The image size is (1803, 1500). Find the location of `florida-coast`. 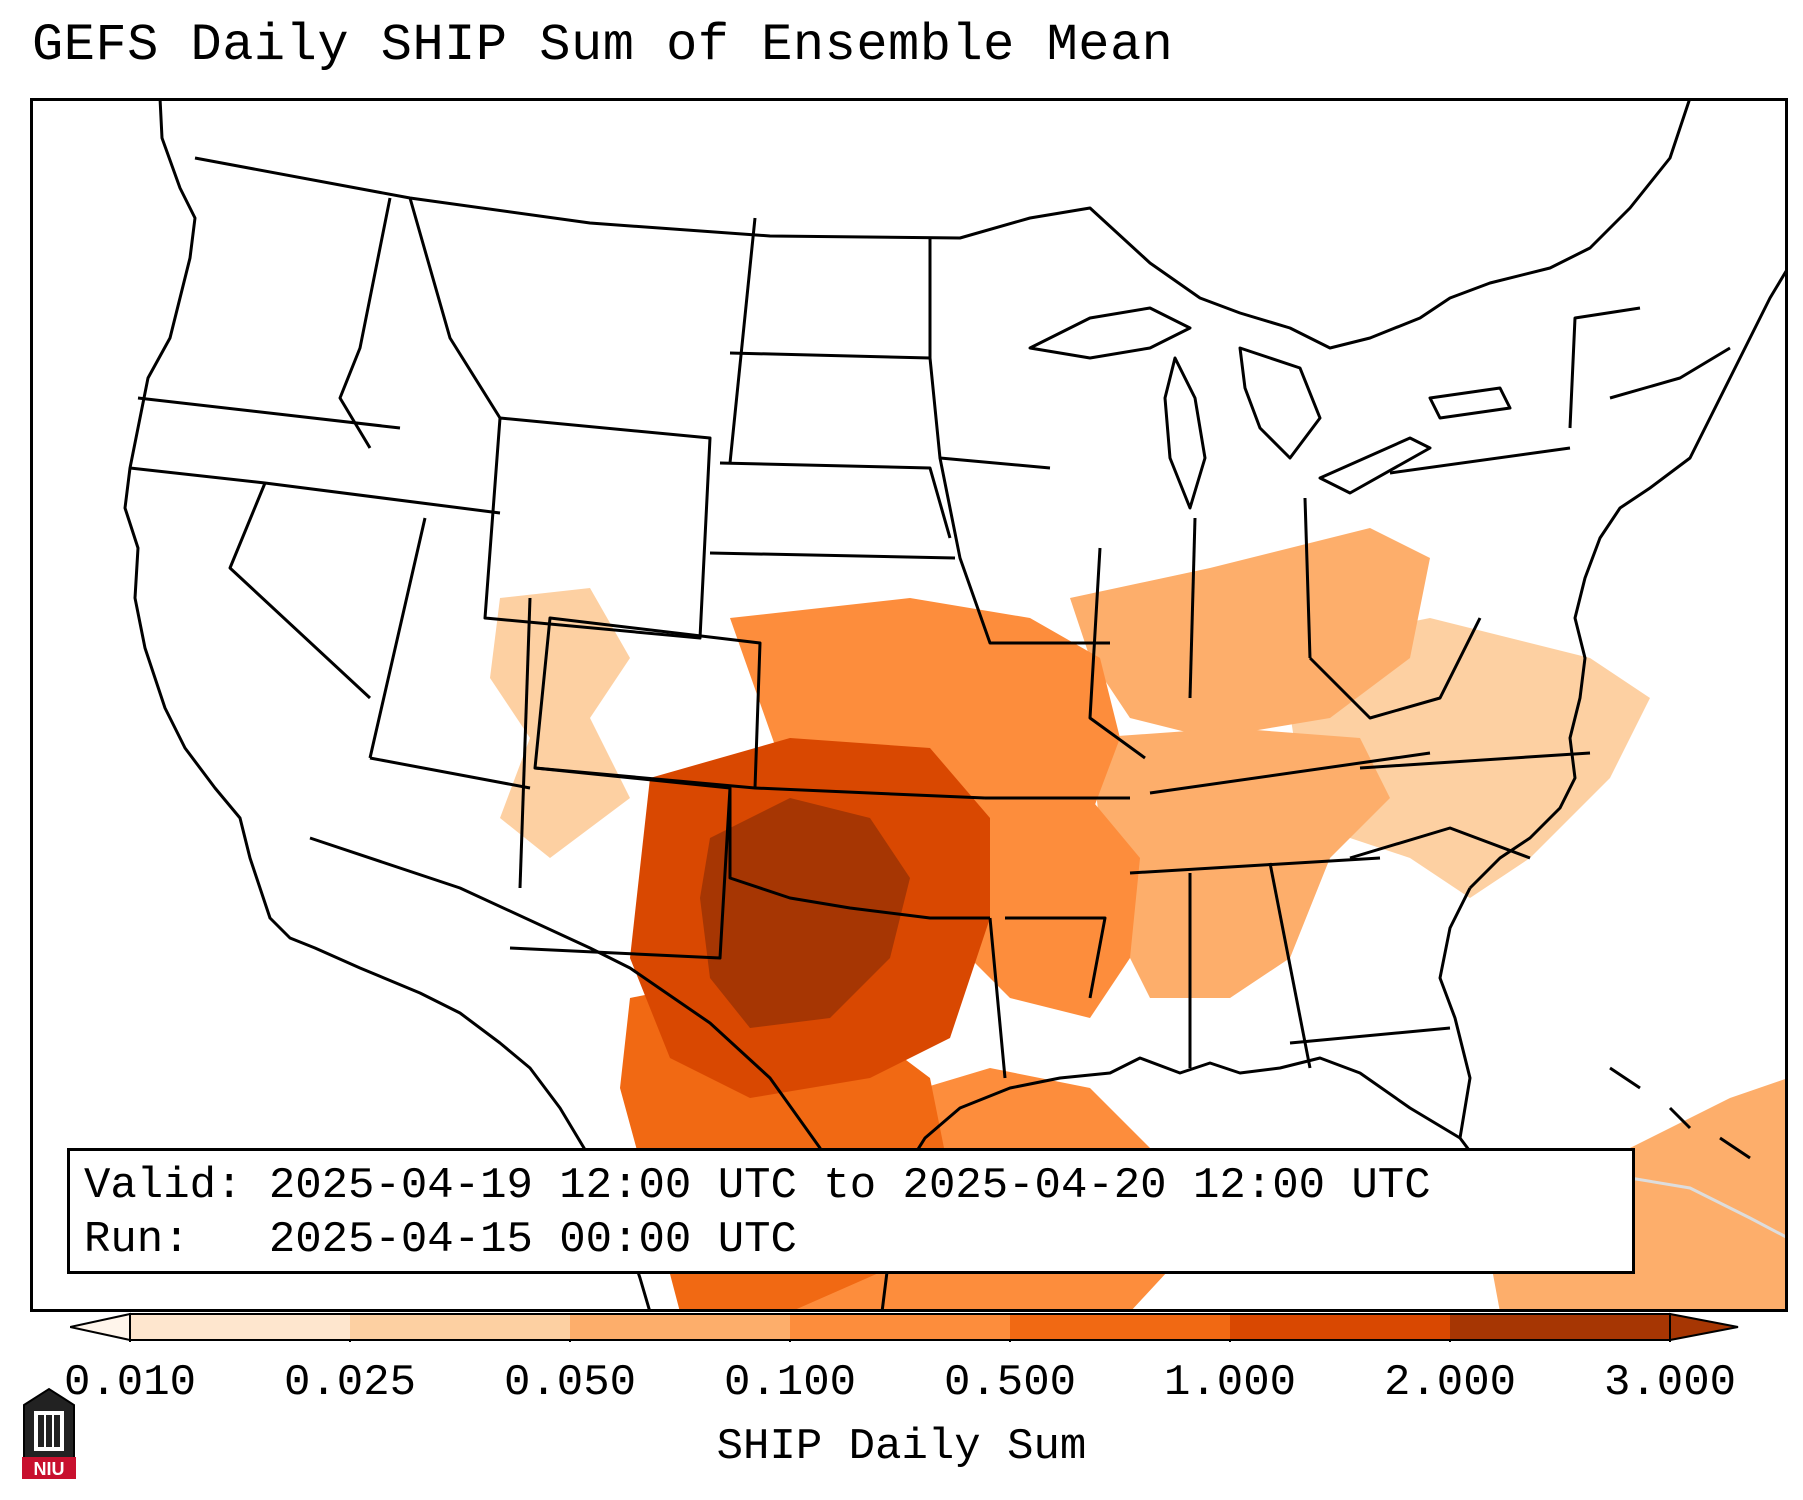

florida-coast is located at coordinates (1455, 1013).